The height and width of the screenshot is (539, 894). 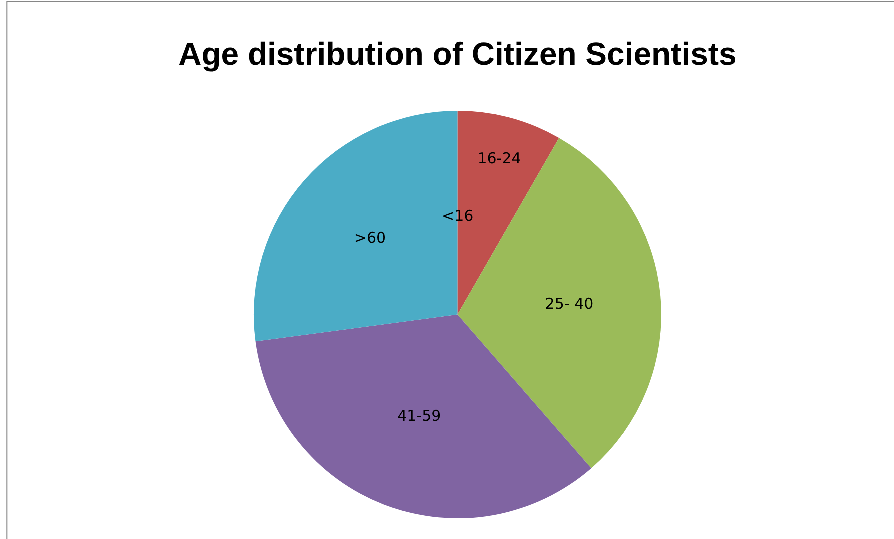 What do you see at coordinates (370, 238) in the screenshot?
I see `slice-label: >60` at bounding box center [370, 238].